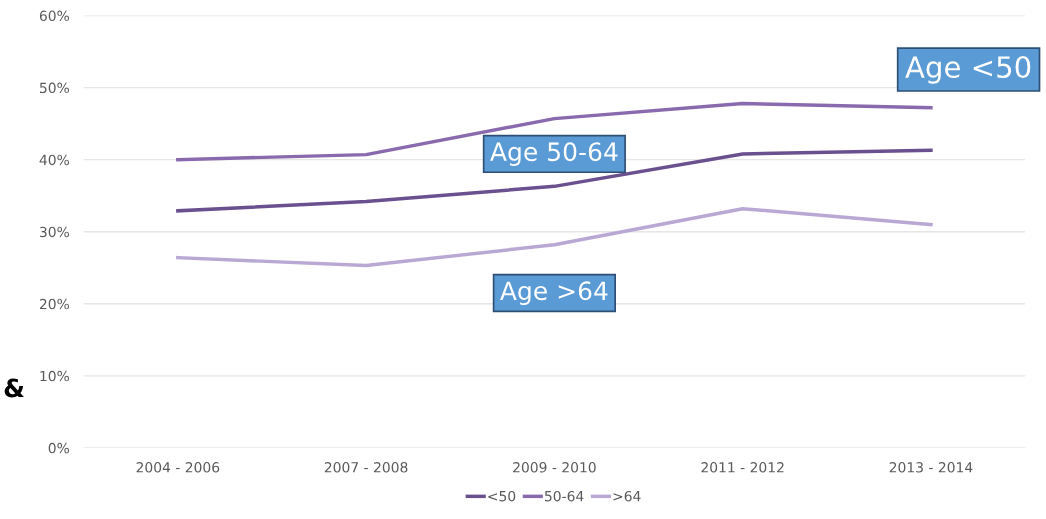 This screenshot has width=1046, height=519. What do you see at coordinates (554, 293) in the screenshot?
I see `annotation: Age >64` at bounding box center [554, 293].